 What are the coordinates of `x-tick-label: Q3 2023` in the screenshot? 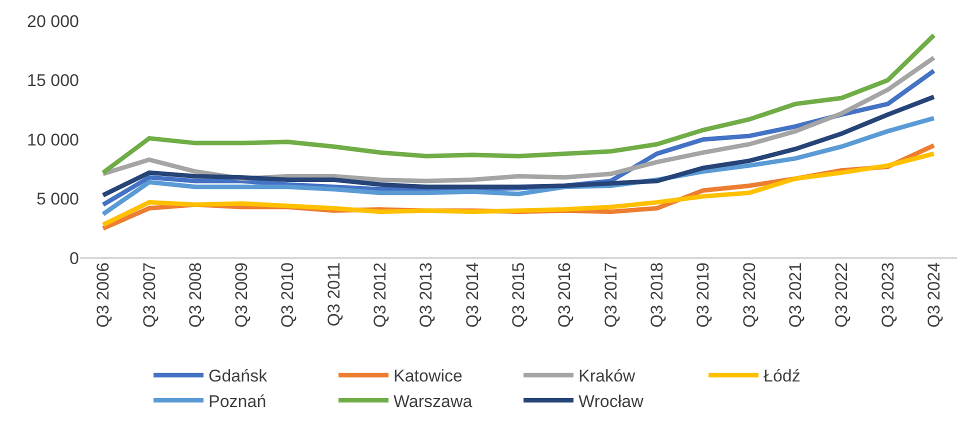 It's located at (888, 295).